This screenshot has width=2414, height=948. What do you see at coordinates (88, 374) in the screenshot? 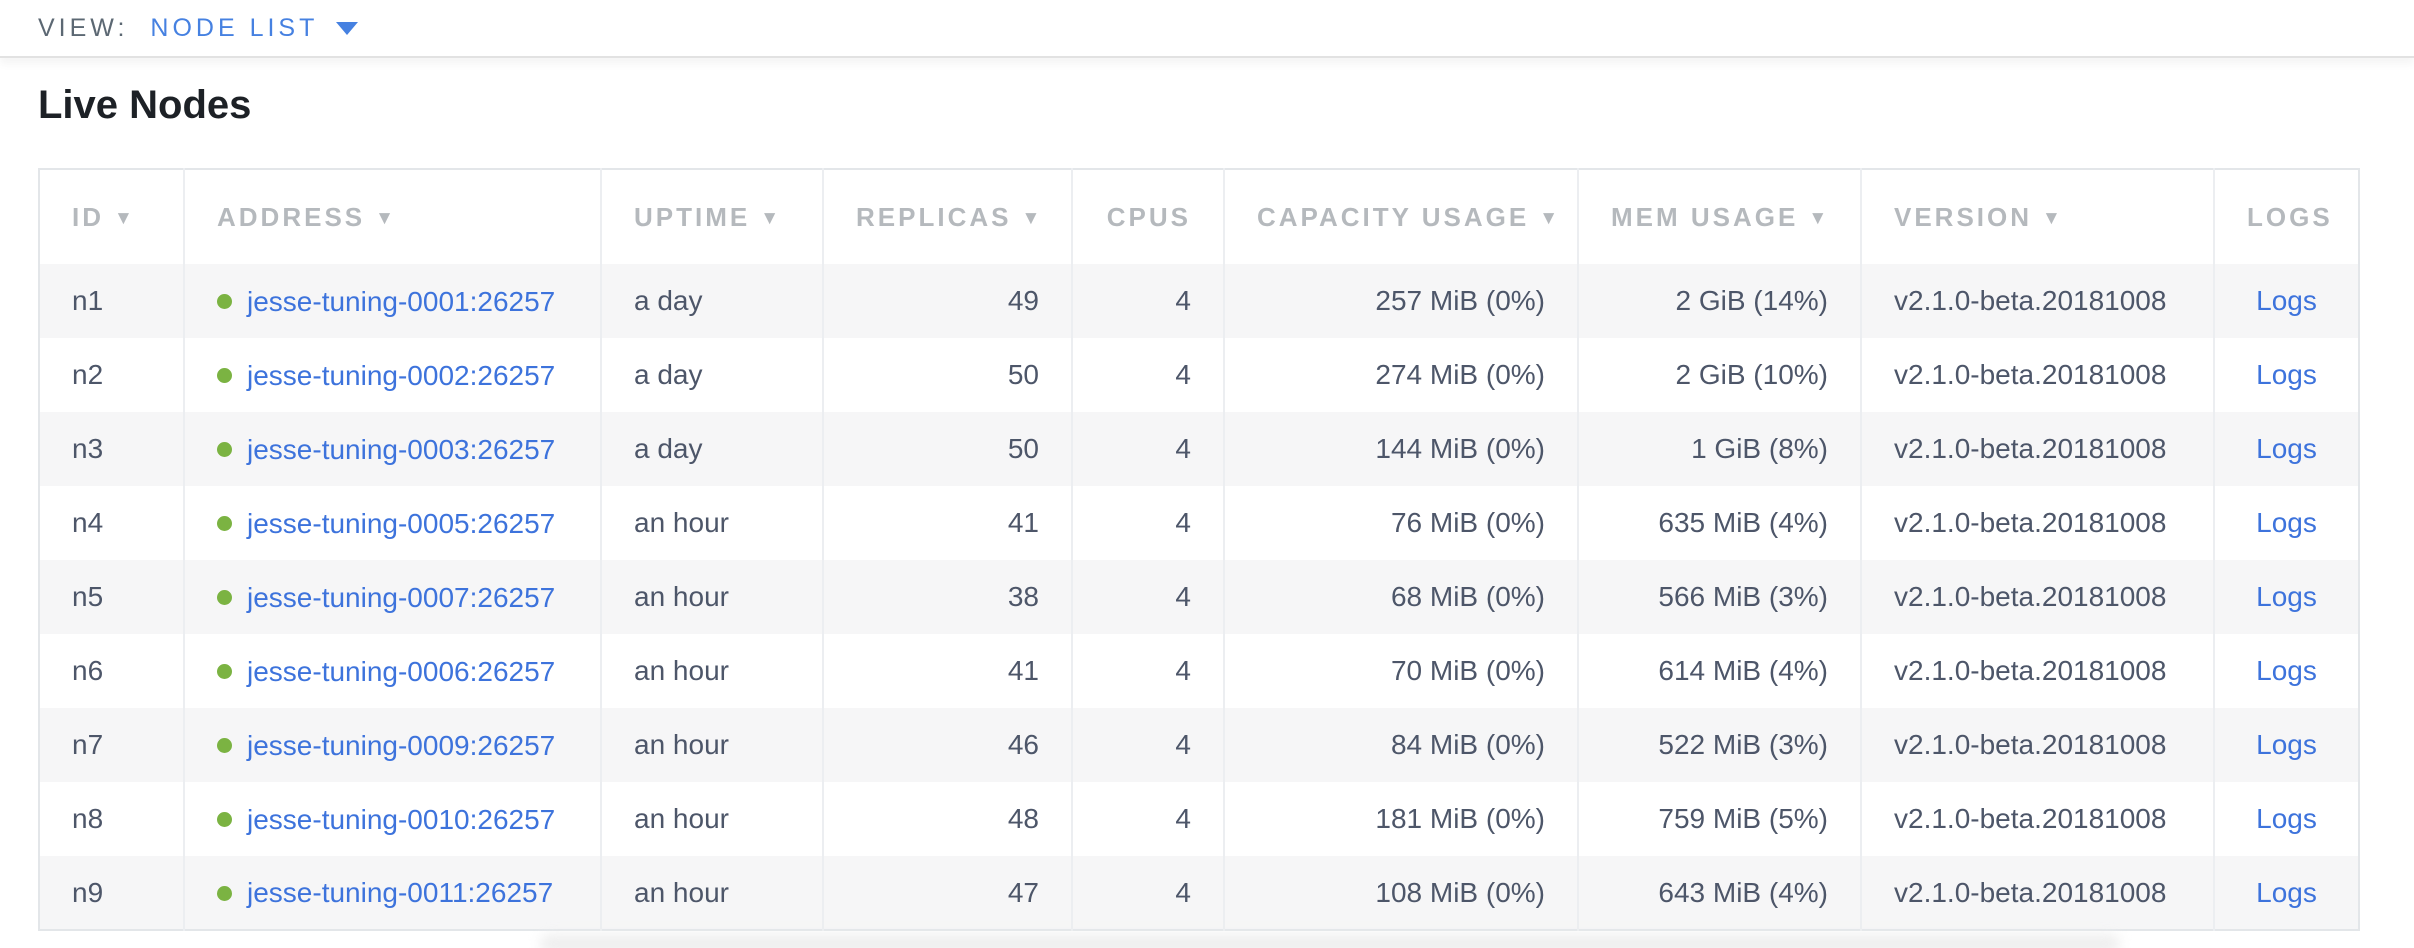
I see `id-cell: n2` at bounding box center [88, 374].